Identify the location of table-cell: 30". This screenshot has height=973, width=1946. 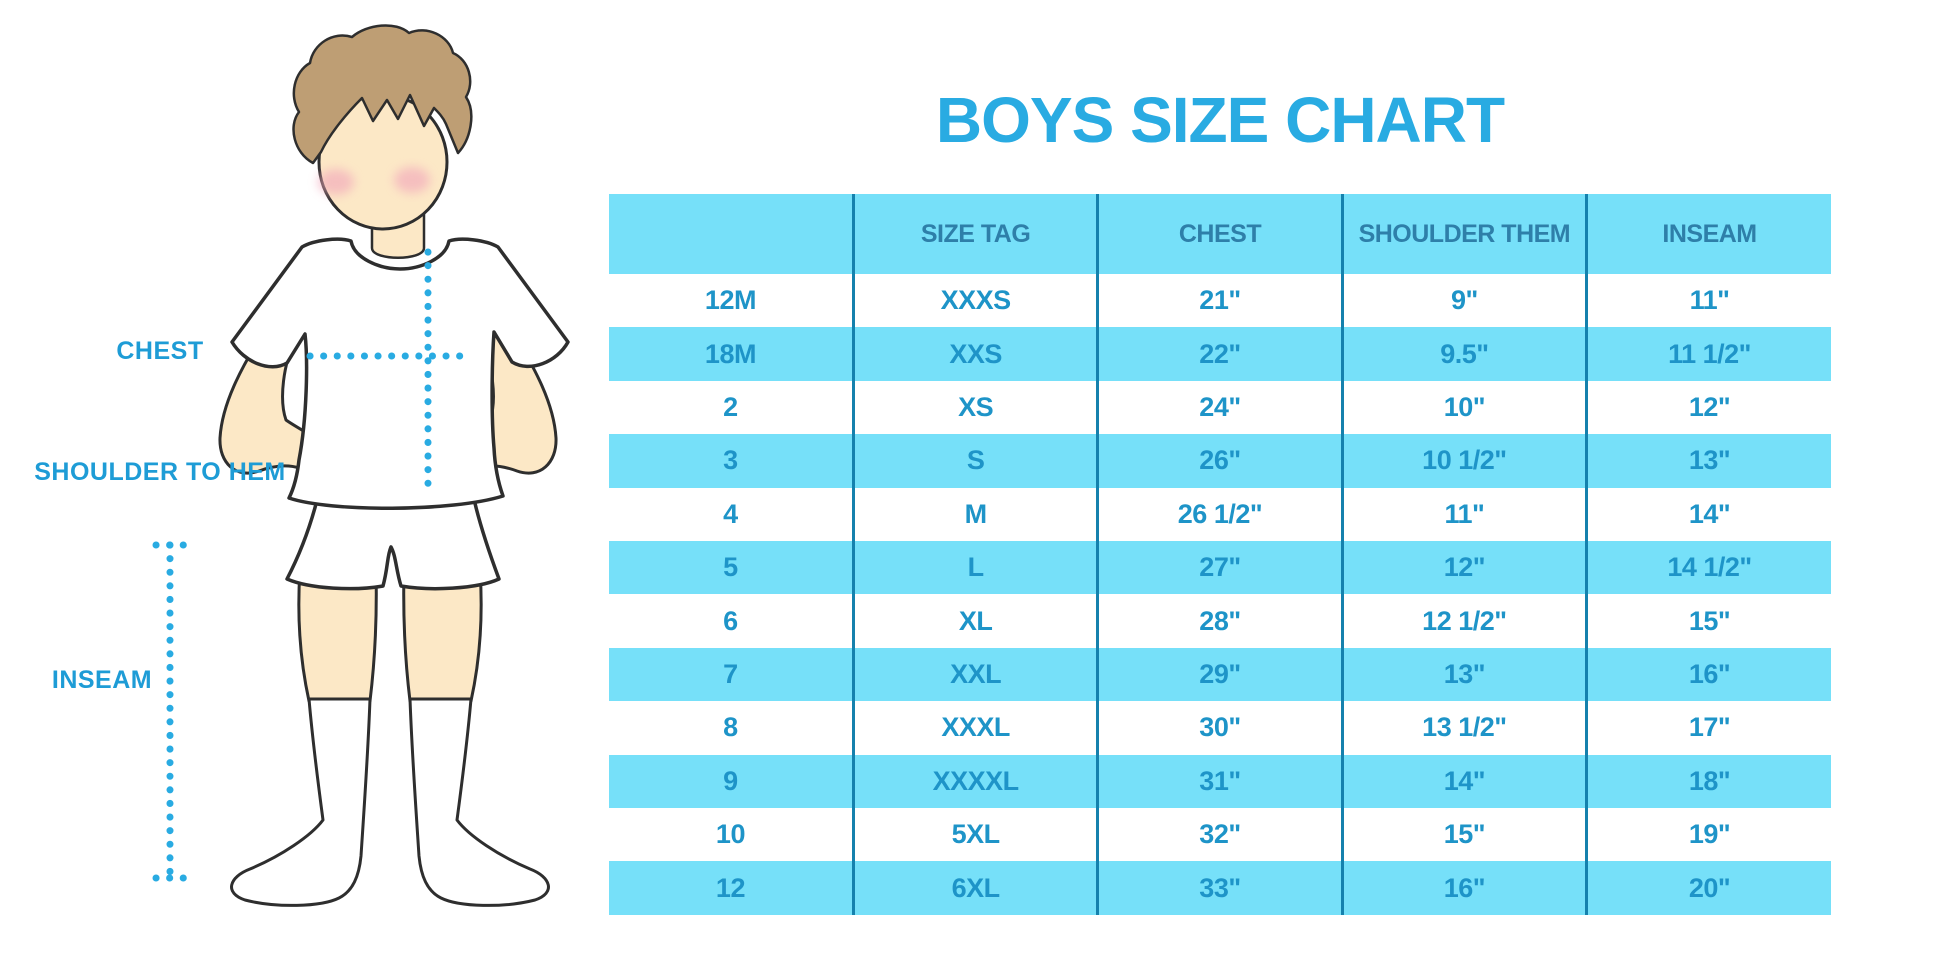
(1219, 728).